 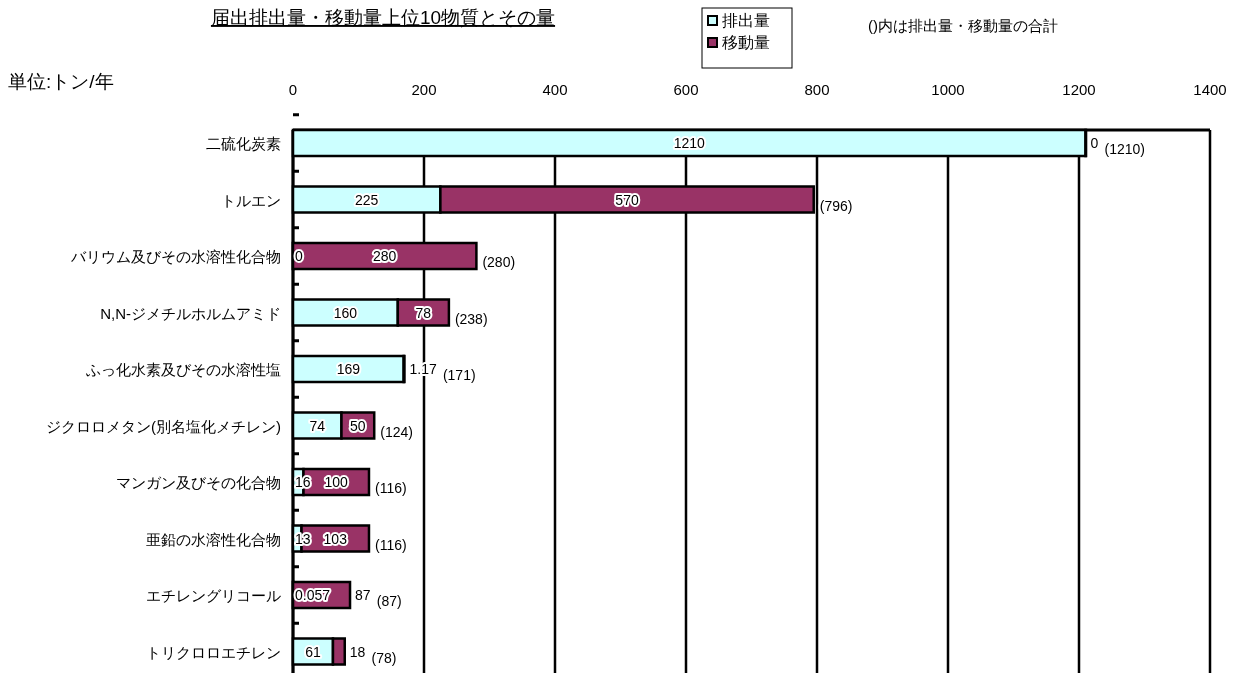 I want to click on data-label: 50, so click(x=358, y=425).